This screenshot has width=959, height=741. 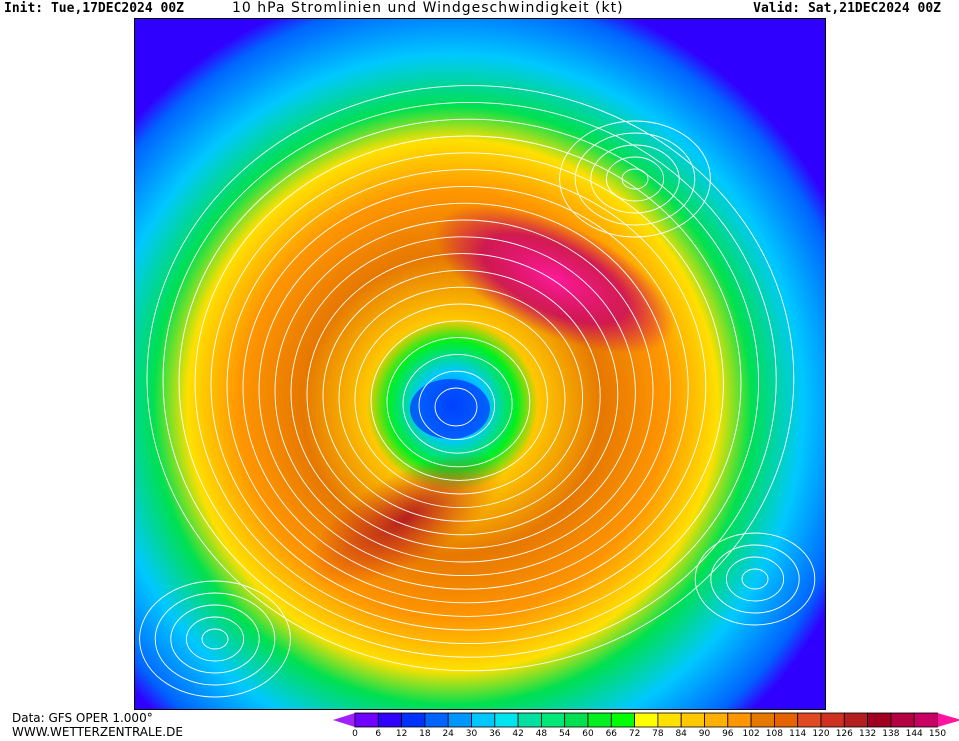 I want to click on colorbar-tick-label: 150, so click(x=937, y=734).